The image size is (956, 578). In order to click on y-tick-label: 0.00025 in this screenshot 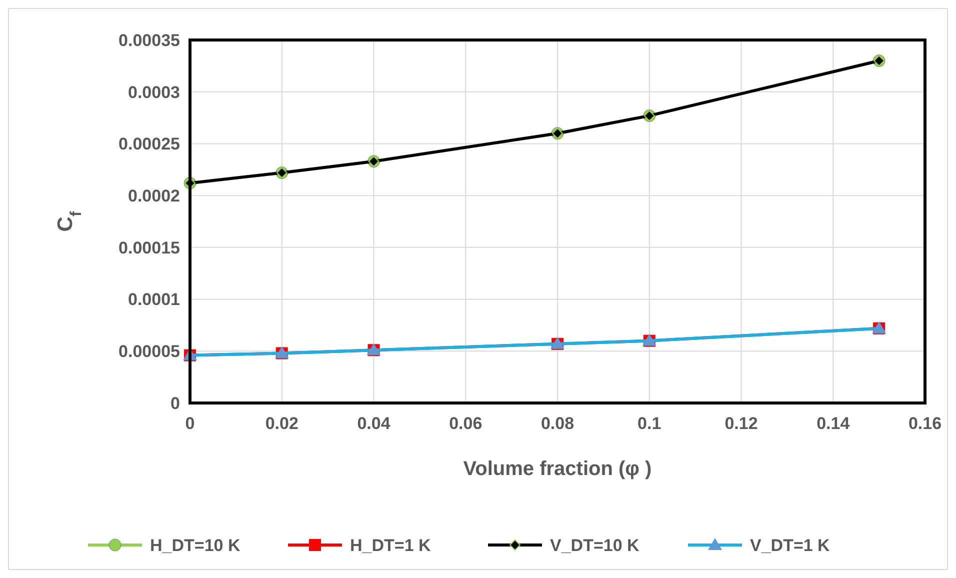, I will do `click(149, 144)`.